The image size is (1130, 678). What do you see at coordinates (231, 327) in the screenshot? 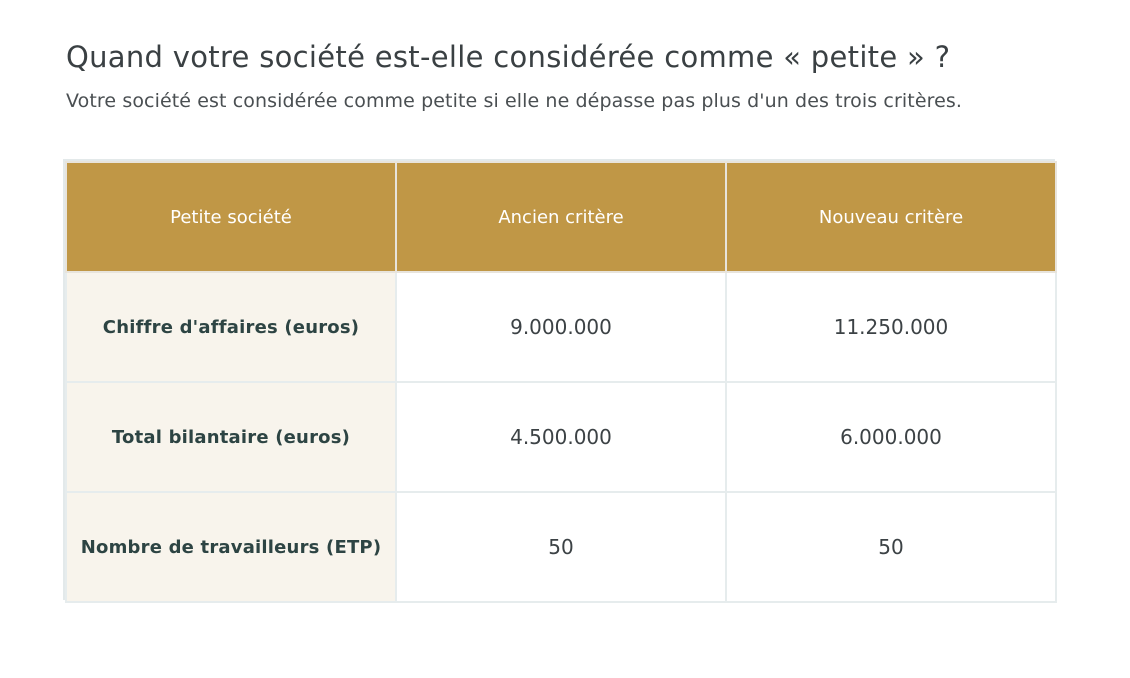
I see `row-label-chiffre-affaires: Chiffre d'affaires (euros)` at bounding box center [231, 327].